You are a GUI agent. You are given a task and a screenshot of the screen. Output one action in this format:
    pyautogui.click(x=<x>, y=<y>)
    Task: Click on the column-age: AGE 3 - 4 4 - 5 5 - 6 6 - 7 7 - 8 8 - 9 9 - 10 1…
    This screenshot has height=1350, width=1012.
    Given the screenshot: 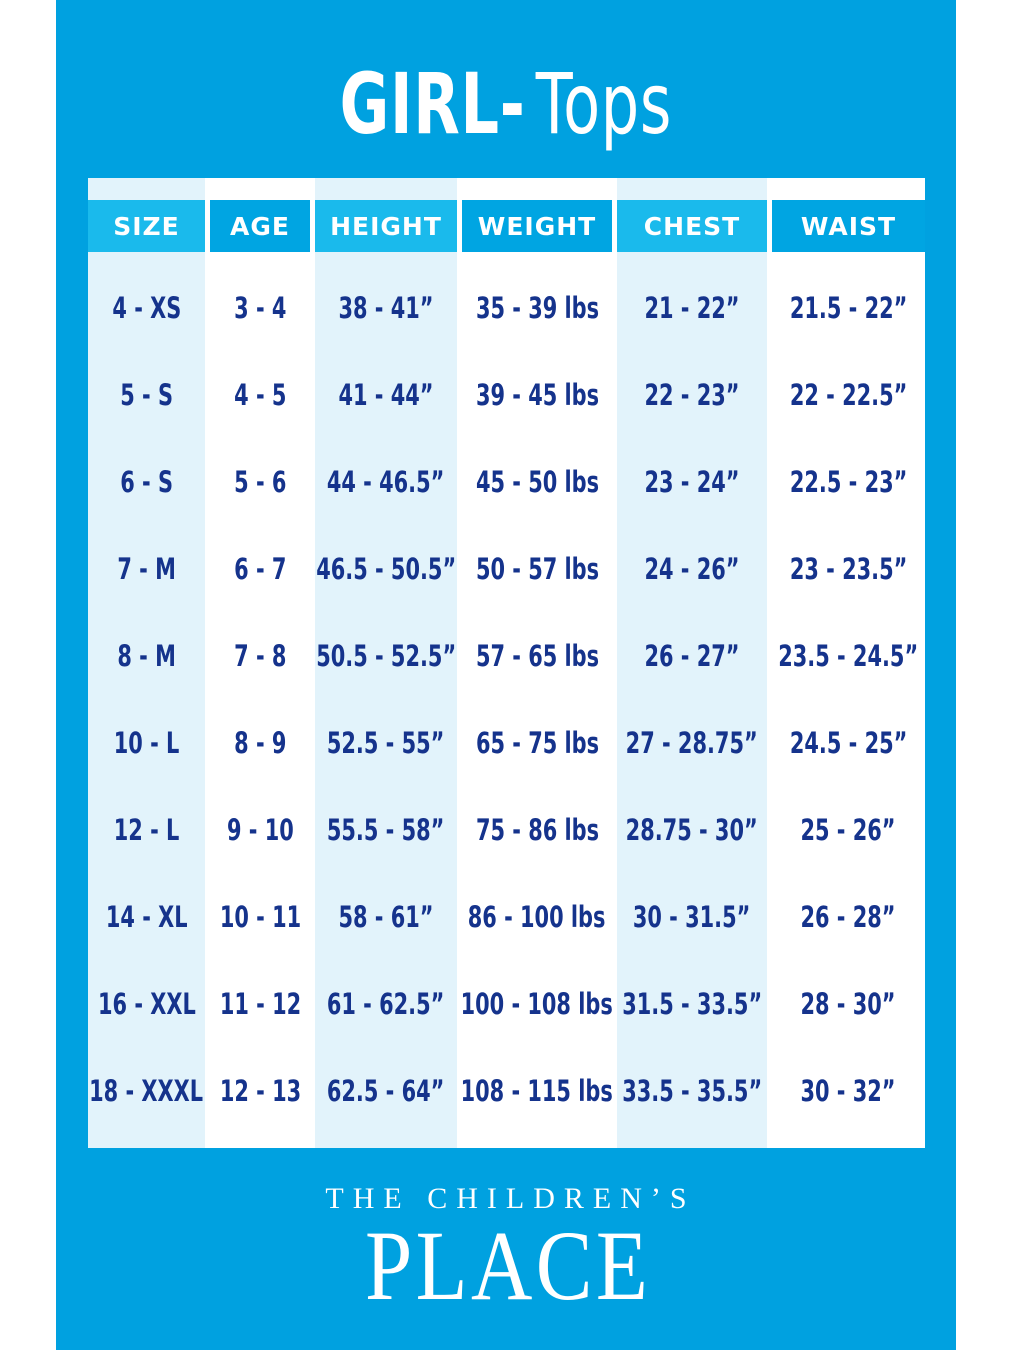 What is the action you would take?
    pyautogui.click(x=260, y=663)
    